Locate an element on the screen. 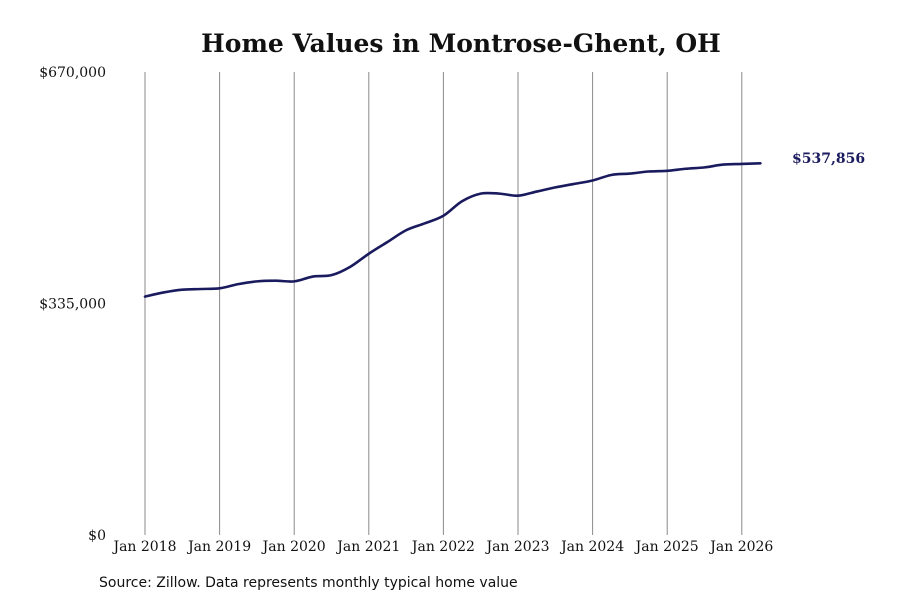 The height and width of the screenshot is (600, 900). x-tick-label: Jan 2019 is located at coordinates (218, 547).